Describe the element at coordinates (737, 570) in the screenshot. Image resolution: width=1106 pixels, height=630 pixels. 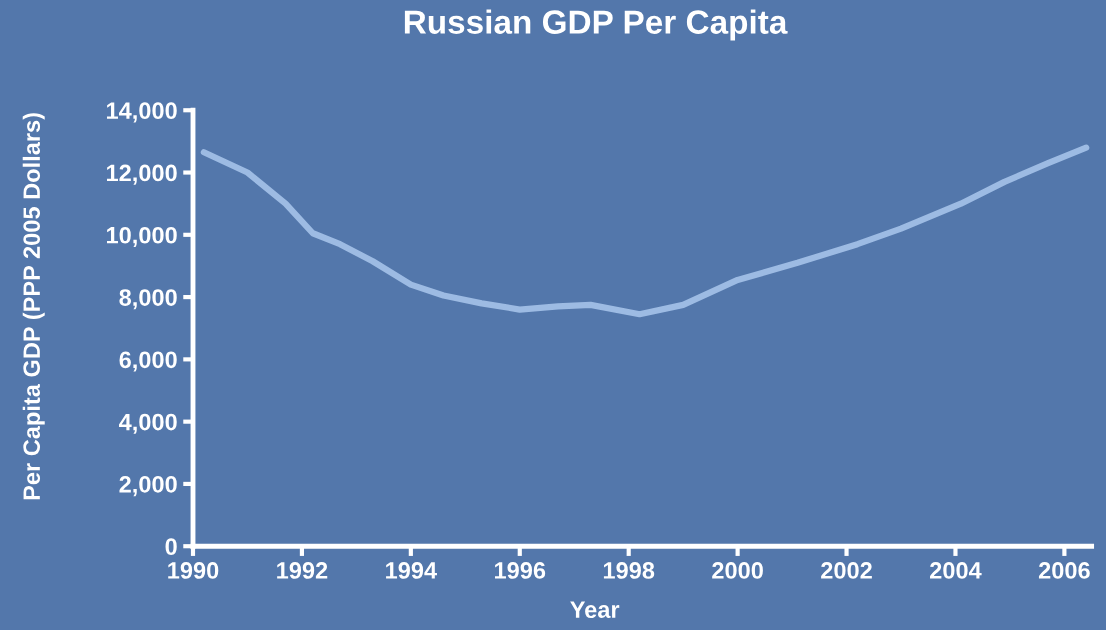
I see `x-tick-label: 2000` at that location.